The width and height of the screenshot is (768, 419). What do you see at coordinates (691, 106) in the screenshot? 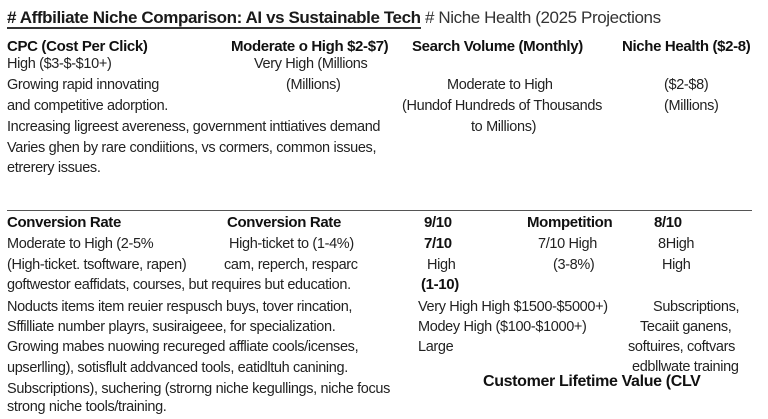
I see `niche-health-line: (Millions)` at bounding box center [691, 106].